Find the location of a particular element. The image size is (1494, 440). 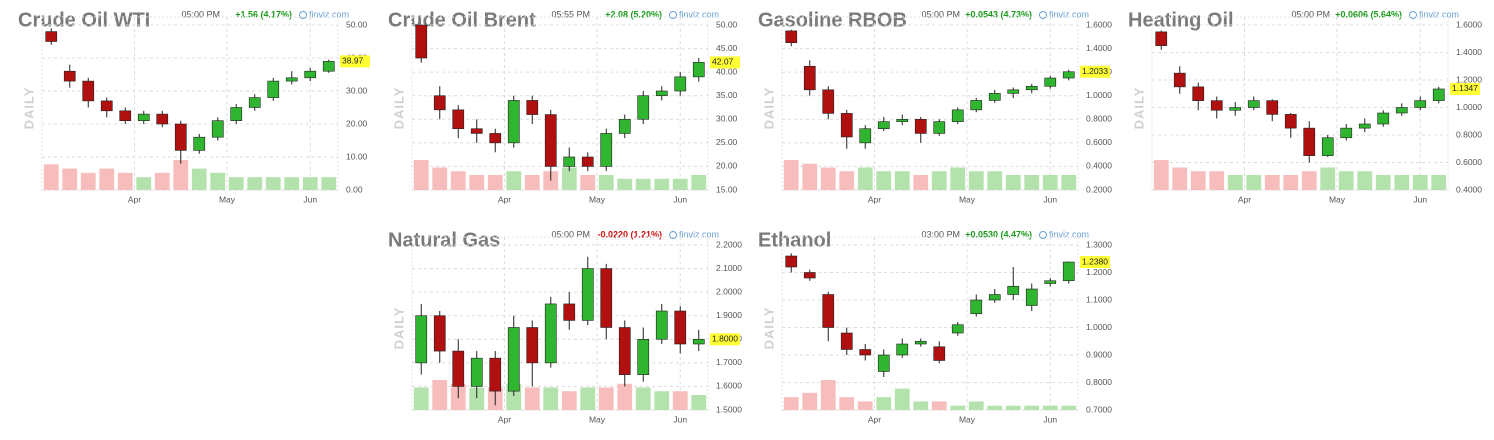

last-price-label: 1.8000 is located at coordinates (725, 339).